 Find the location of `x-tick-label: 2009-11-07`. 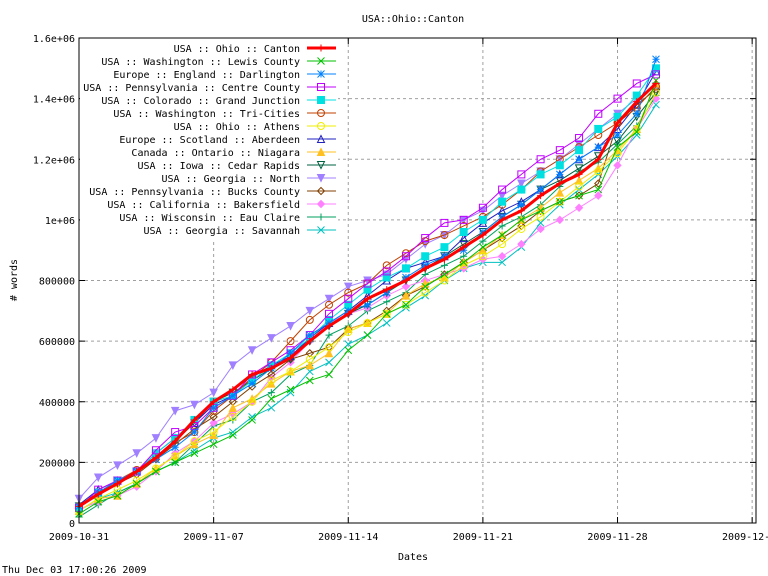

x-tick-label: 2009-11-07 is located at coordinates (214, 537).